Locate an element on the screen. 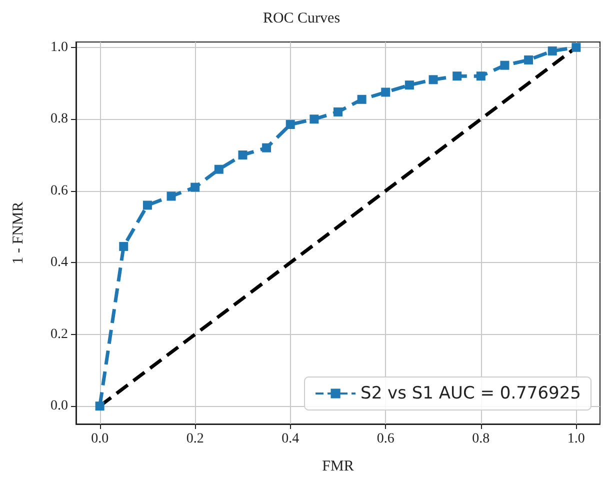 This screenshot has height=485, width=603. legend-label: S2 vs S1 AUC = 0.776925 is located at coordinates (470, 394).